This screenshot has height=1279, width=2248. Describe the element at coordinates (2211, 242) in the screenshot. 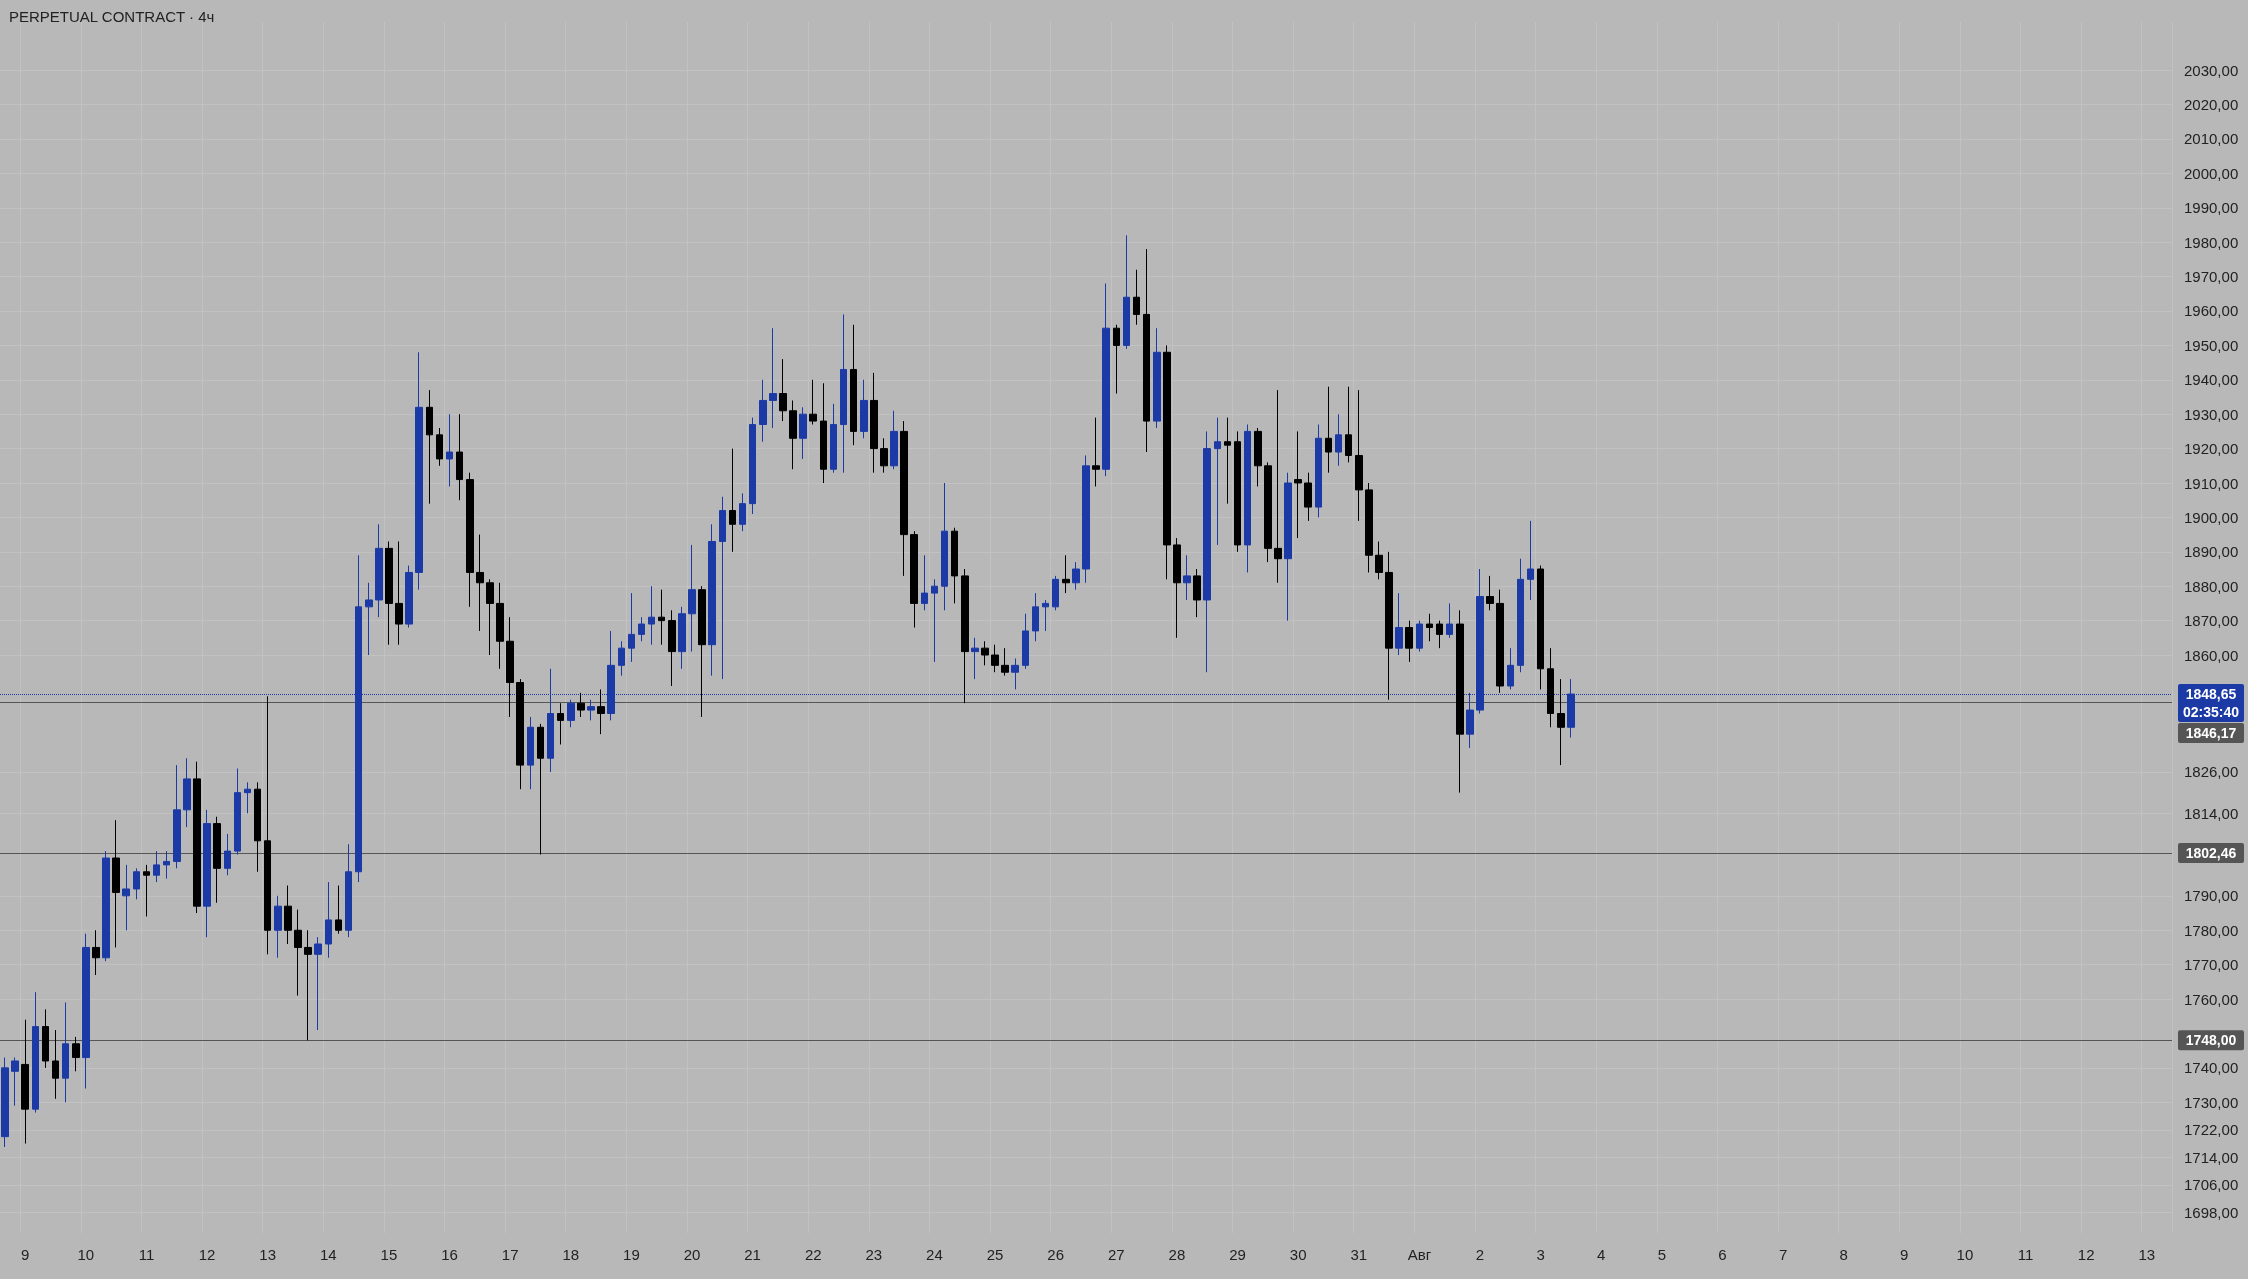

I see `y-tick-label: 1980,00` at that location.